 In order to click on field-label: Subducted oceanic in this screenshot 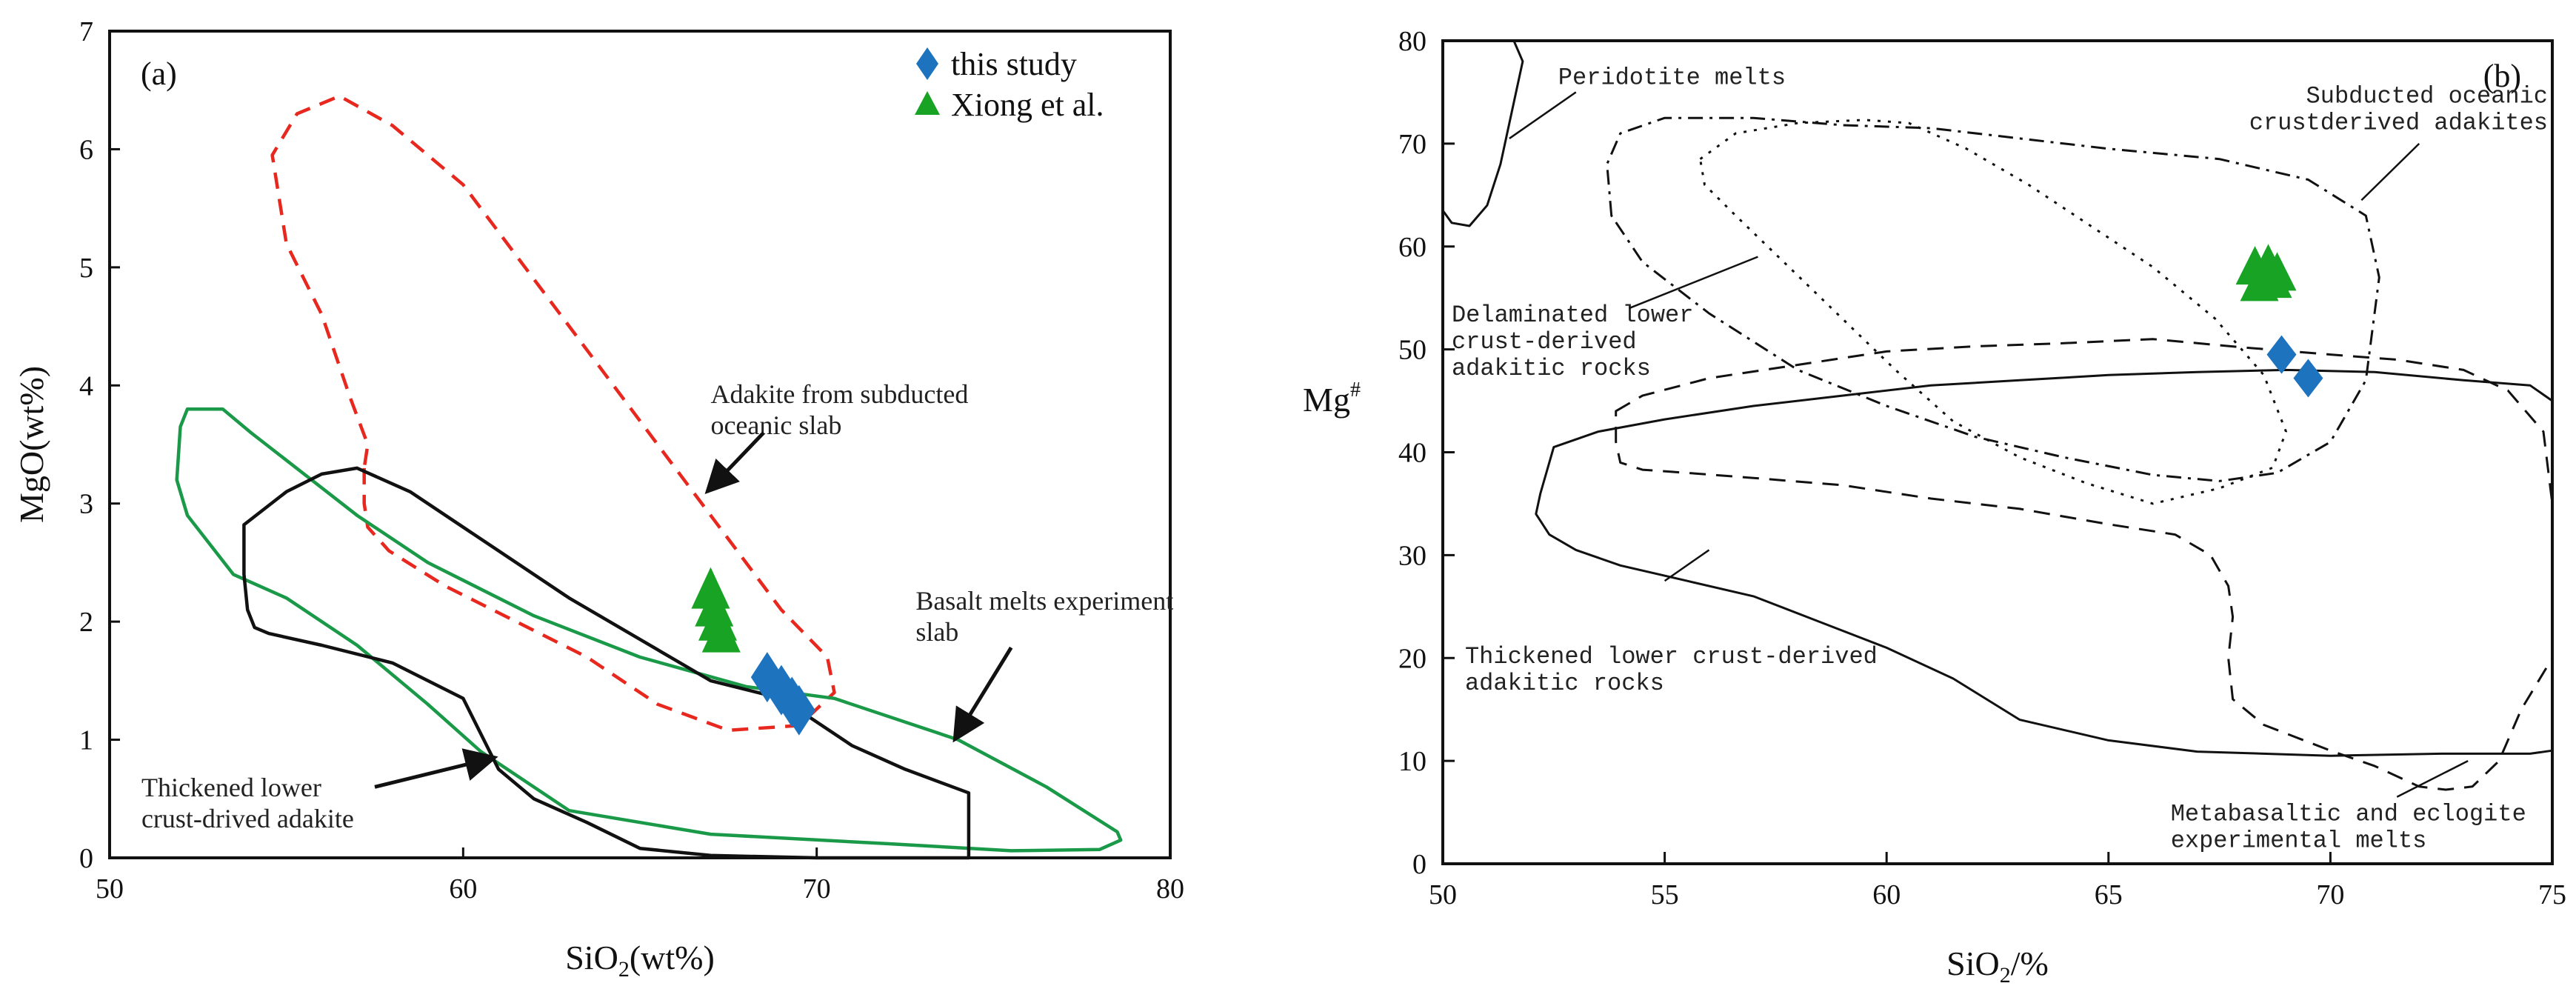, I will do `click(2427, 96)`.